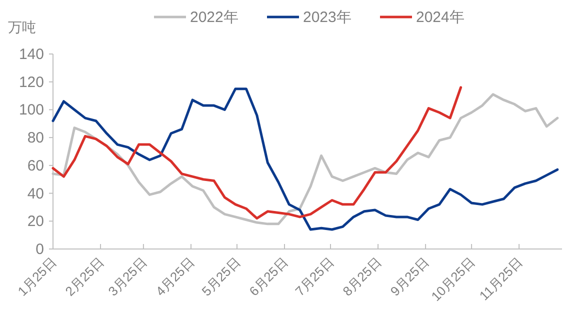  What do you see at coordinates (31, 82) in the screenshot?
I see `y-tick-label: 120` at bounding box center [31, 82].